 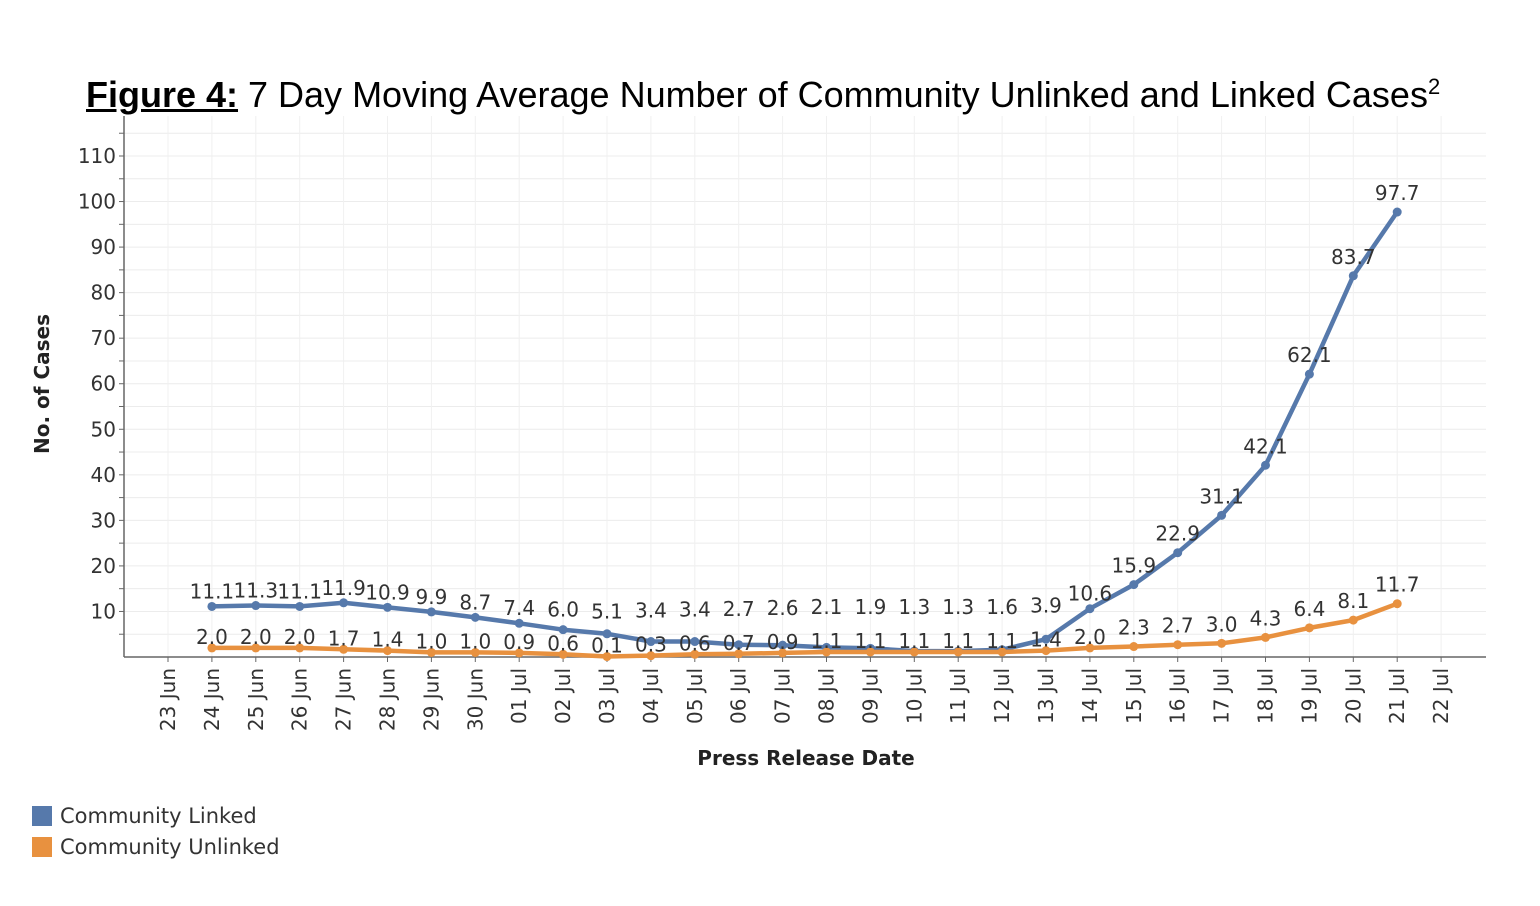 What do you see at coordinates (1266, 618) in the screenshot?
I see `data-label-unlinked: 4.3` at bounding box center [1266, 618].